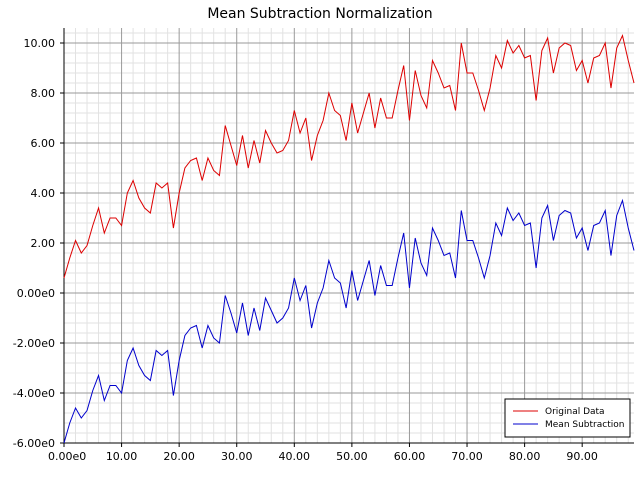  What do you see at coordinates (122, 456) in the screenshot?
I see `x-tick-label: 10.00` at bounding box center [122, 456].